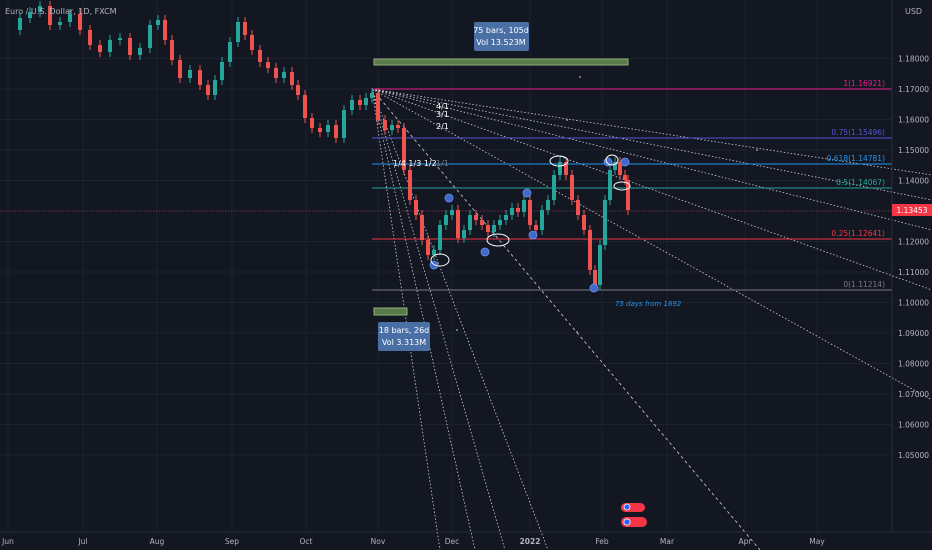 This screenshot has height=550, width=932. I want to click on price-tick: 1.14000, so click(913, 181).